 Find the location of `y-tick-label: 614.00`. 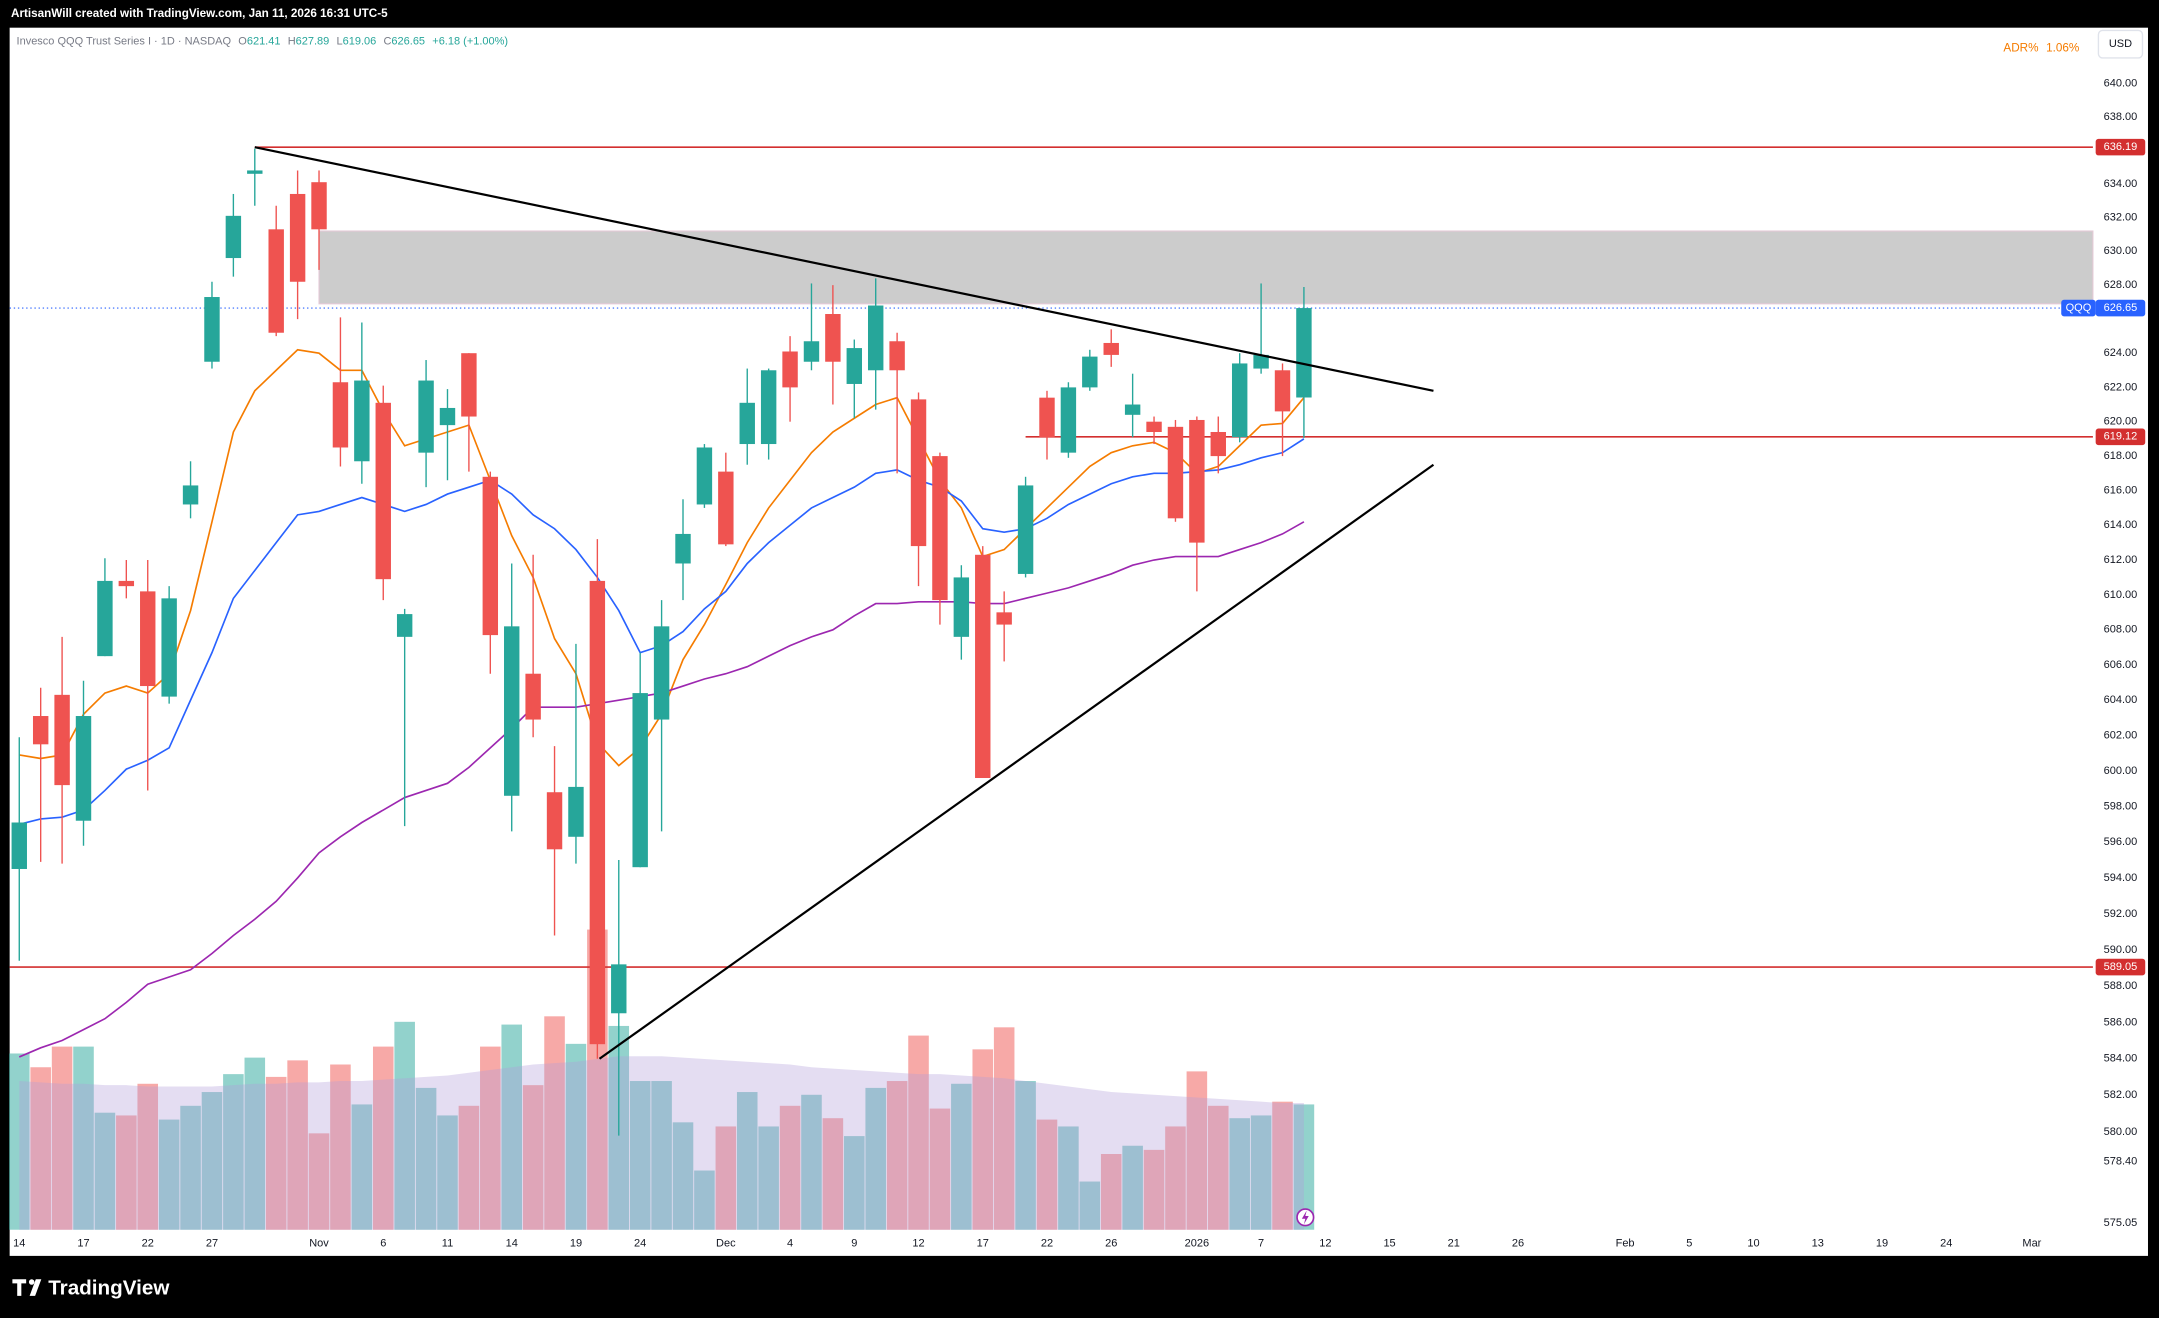

y-tick-label: 614.00 is located at coordinates (2121, 525).